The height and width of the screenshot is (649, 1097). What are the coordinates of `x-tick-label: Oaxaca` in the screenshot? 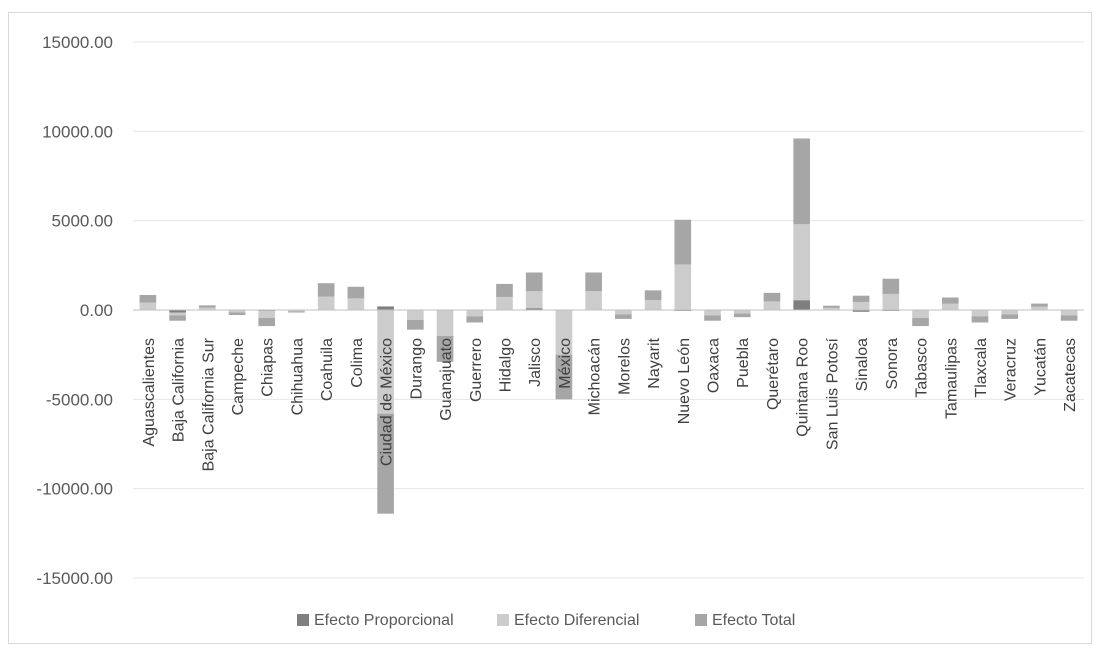 It's located at (714, 365).